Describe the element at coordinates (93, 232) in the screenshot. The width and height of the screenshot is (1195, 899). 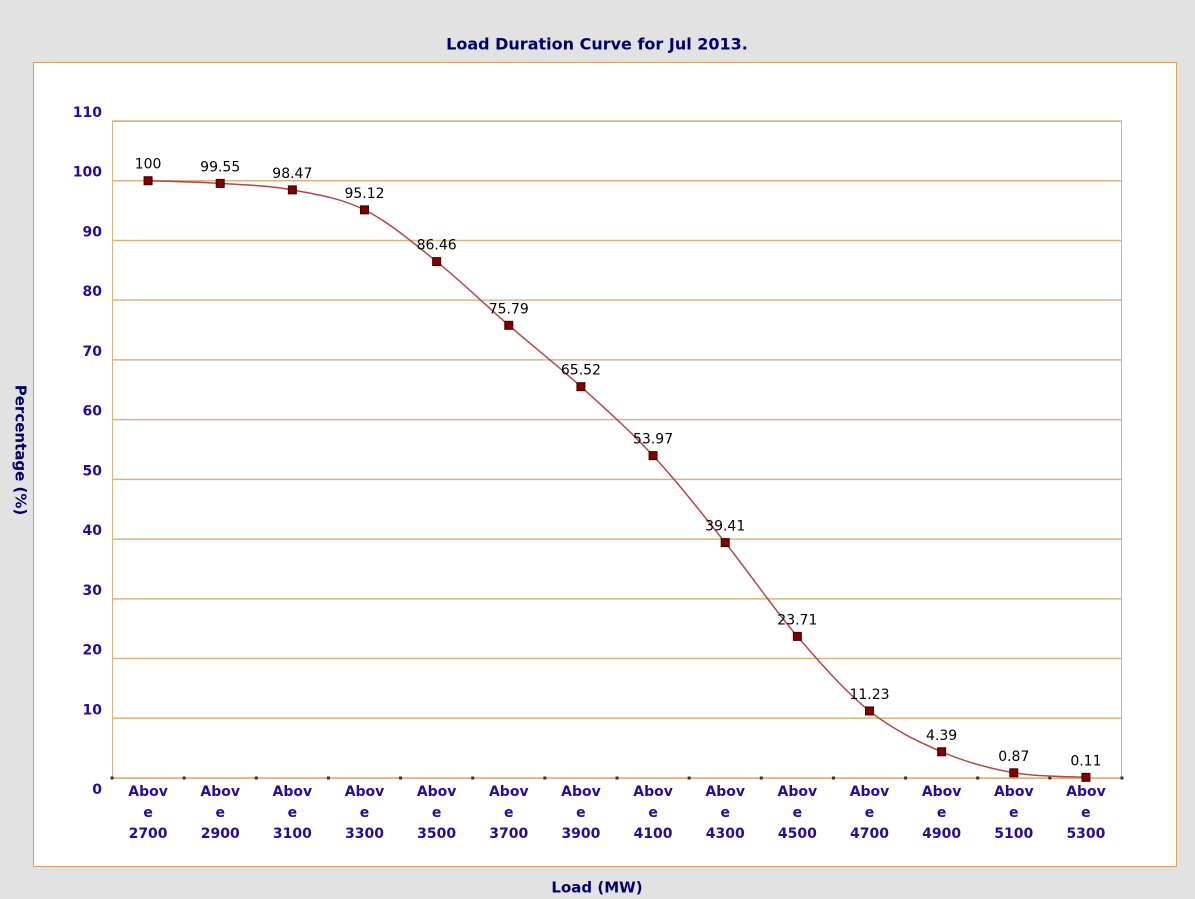
I see `y-tick-label: 90` at that location.